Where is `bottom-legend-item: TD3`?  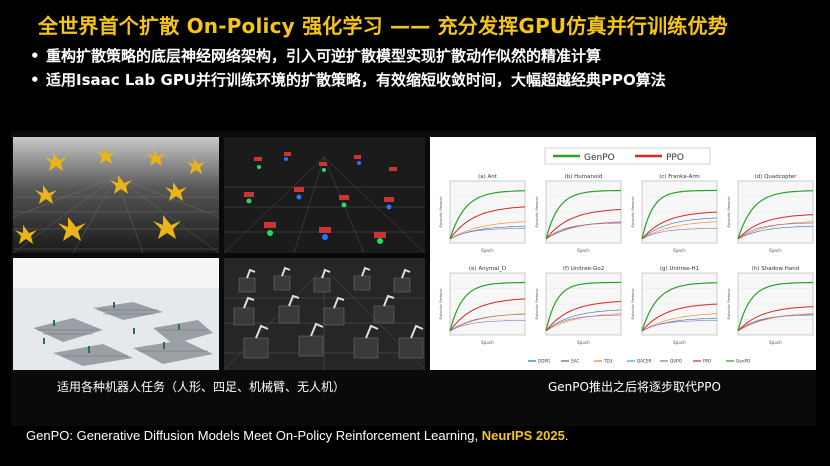 bottom-legend-item: TD3 is located at coordinates (603, 361).